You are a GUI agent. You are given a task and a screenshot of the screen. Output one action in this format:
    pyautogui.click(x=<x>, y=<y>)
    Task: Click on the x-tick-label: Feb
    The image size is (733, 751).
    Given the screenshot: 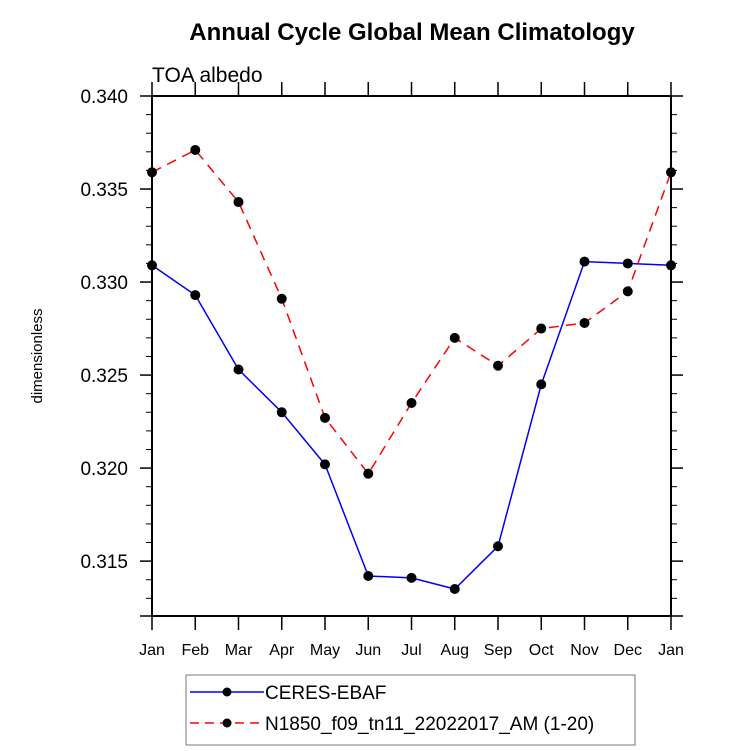 What is the action you would take?
    pyautogui.click(x=195, y=650)
    